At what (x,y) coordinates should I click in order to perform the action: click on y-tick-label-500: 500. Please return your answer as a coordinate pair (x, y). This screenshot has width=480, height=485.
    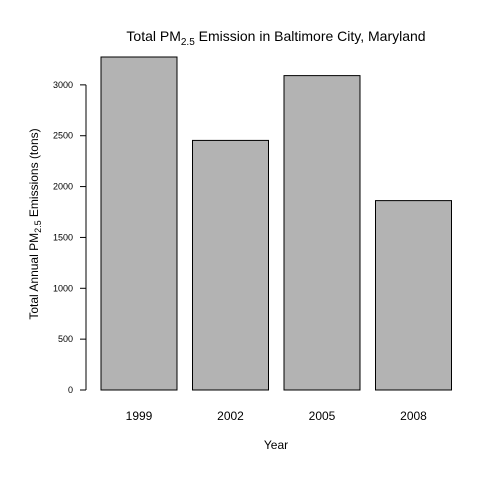
    Looking at the image, I should click on (65, 339).